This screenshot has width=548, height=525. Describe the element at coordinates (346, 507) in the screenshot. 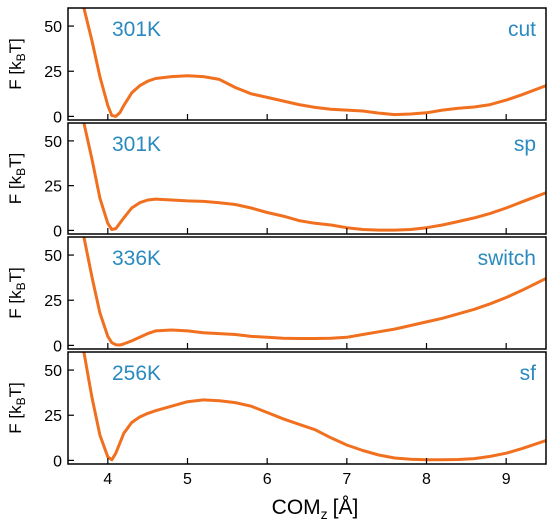

I see `x-axis-label-unit: [Å]` at that location.